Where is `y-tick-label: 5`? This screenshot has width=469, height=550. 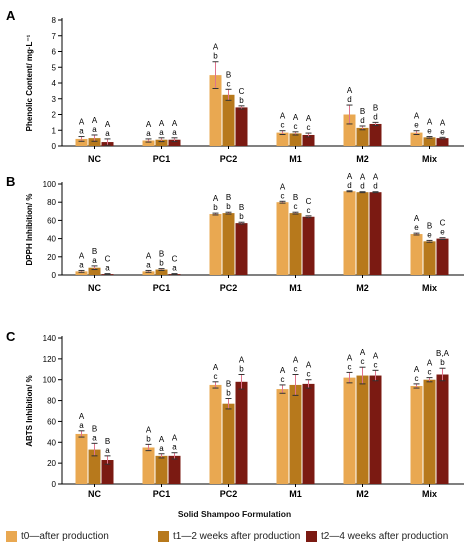
y-tick-label: 5 is located at coordinates (54, 67).